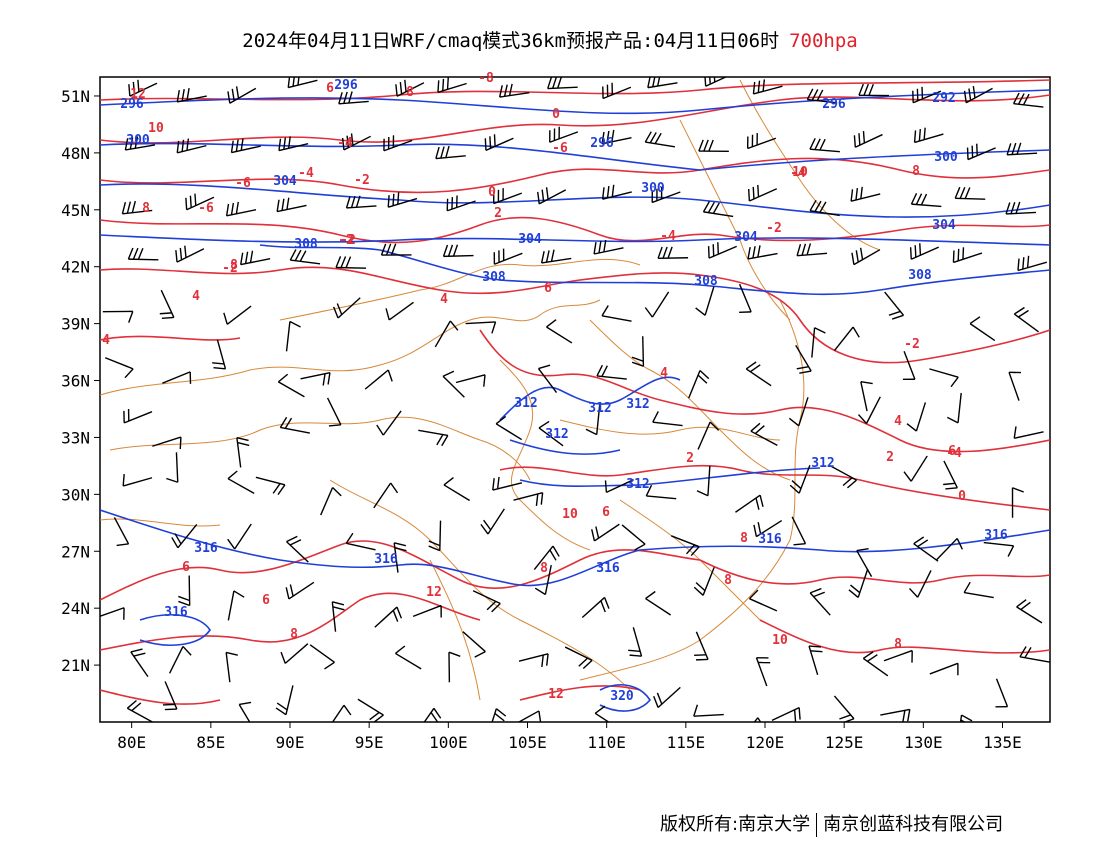  What do you see at coordinates (75, 608) in the screenshot?
I see `lat-tick-label: 24N` at bounding box center [75, 608].